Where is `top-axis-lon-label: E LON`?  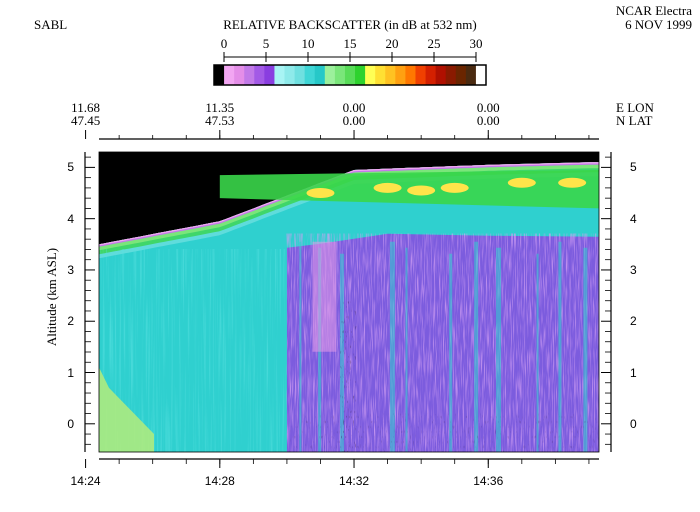 top-axis-lon-label: E LON is located at coordinates (635, 107).